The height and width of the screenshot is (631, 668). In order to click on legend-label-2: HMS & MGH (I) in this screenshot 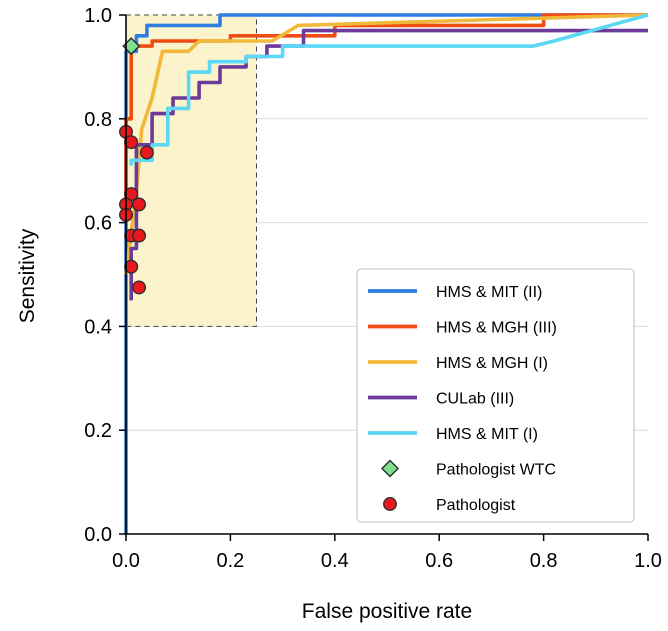, I will do `click(492, 363)`.